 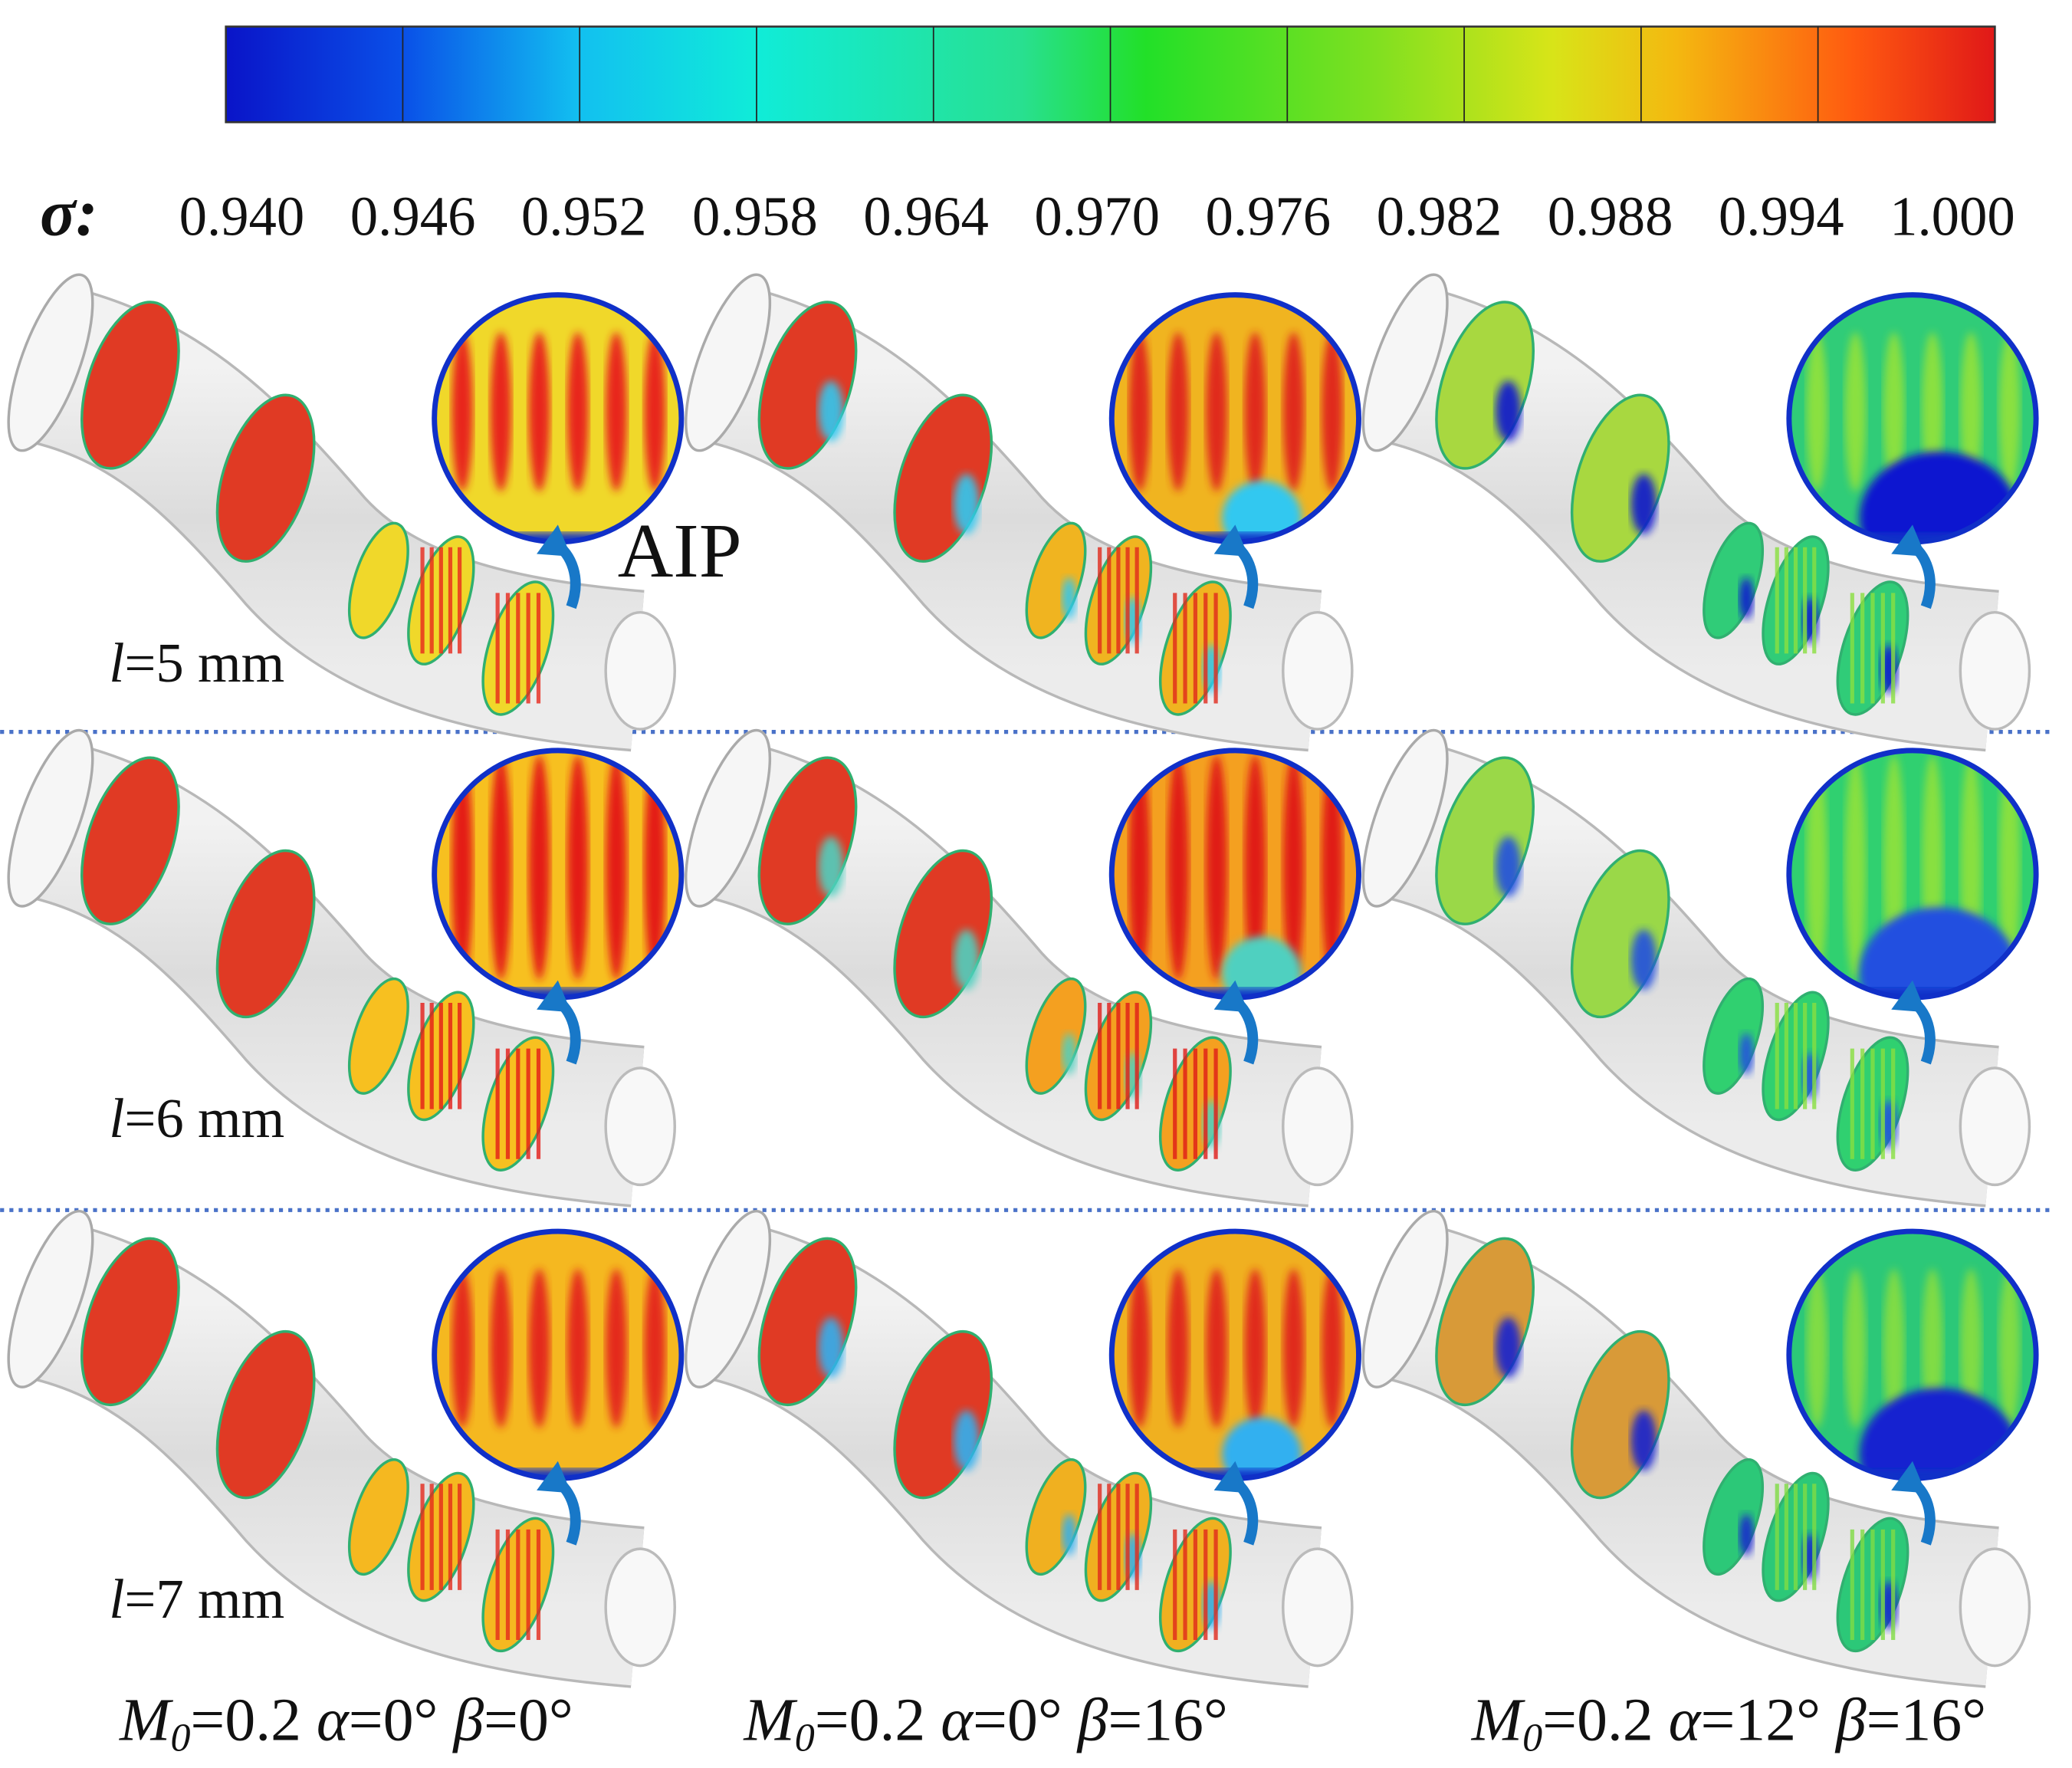 I want to click on alpha-value: =12°, so click(x=1767, y=1720).